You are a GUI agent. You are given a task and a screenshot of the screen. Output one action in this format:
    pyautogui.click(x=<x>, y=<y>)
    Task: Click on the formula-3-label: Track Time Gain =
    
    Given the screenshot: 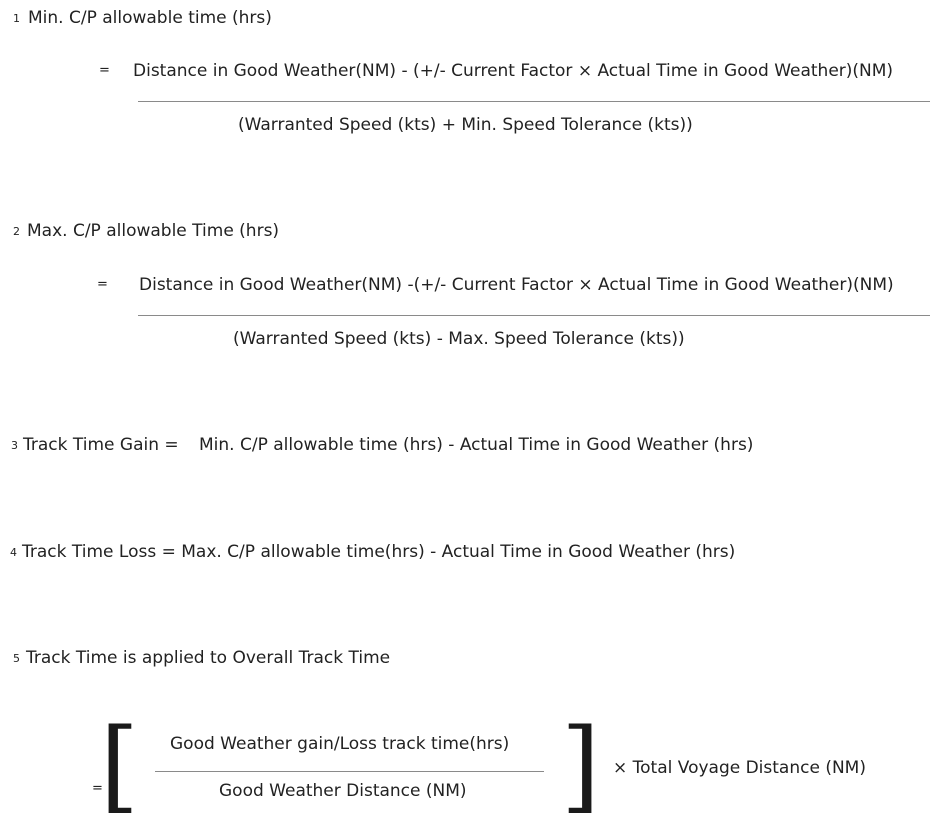 What is the action you would take?
    pyautogui.click(x=101, y=445)
    